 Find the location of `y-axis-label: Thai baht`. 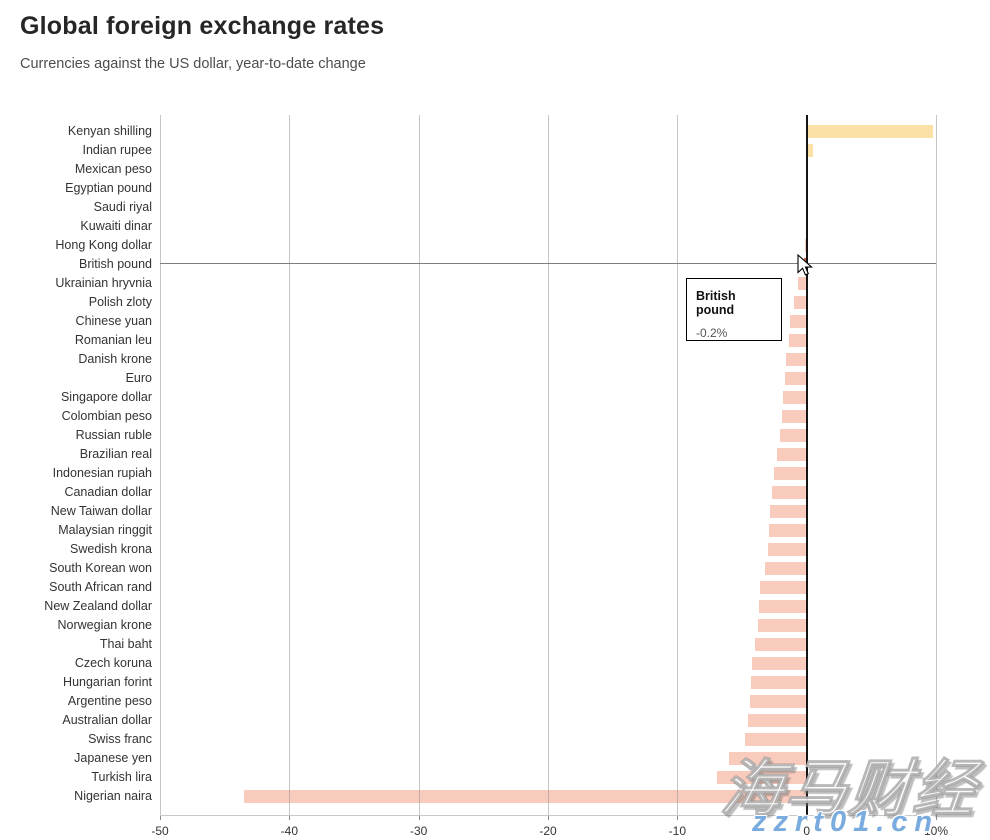

y-axis-label: Thai baht is located at coordinates (125, 644).